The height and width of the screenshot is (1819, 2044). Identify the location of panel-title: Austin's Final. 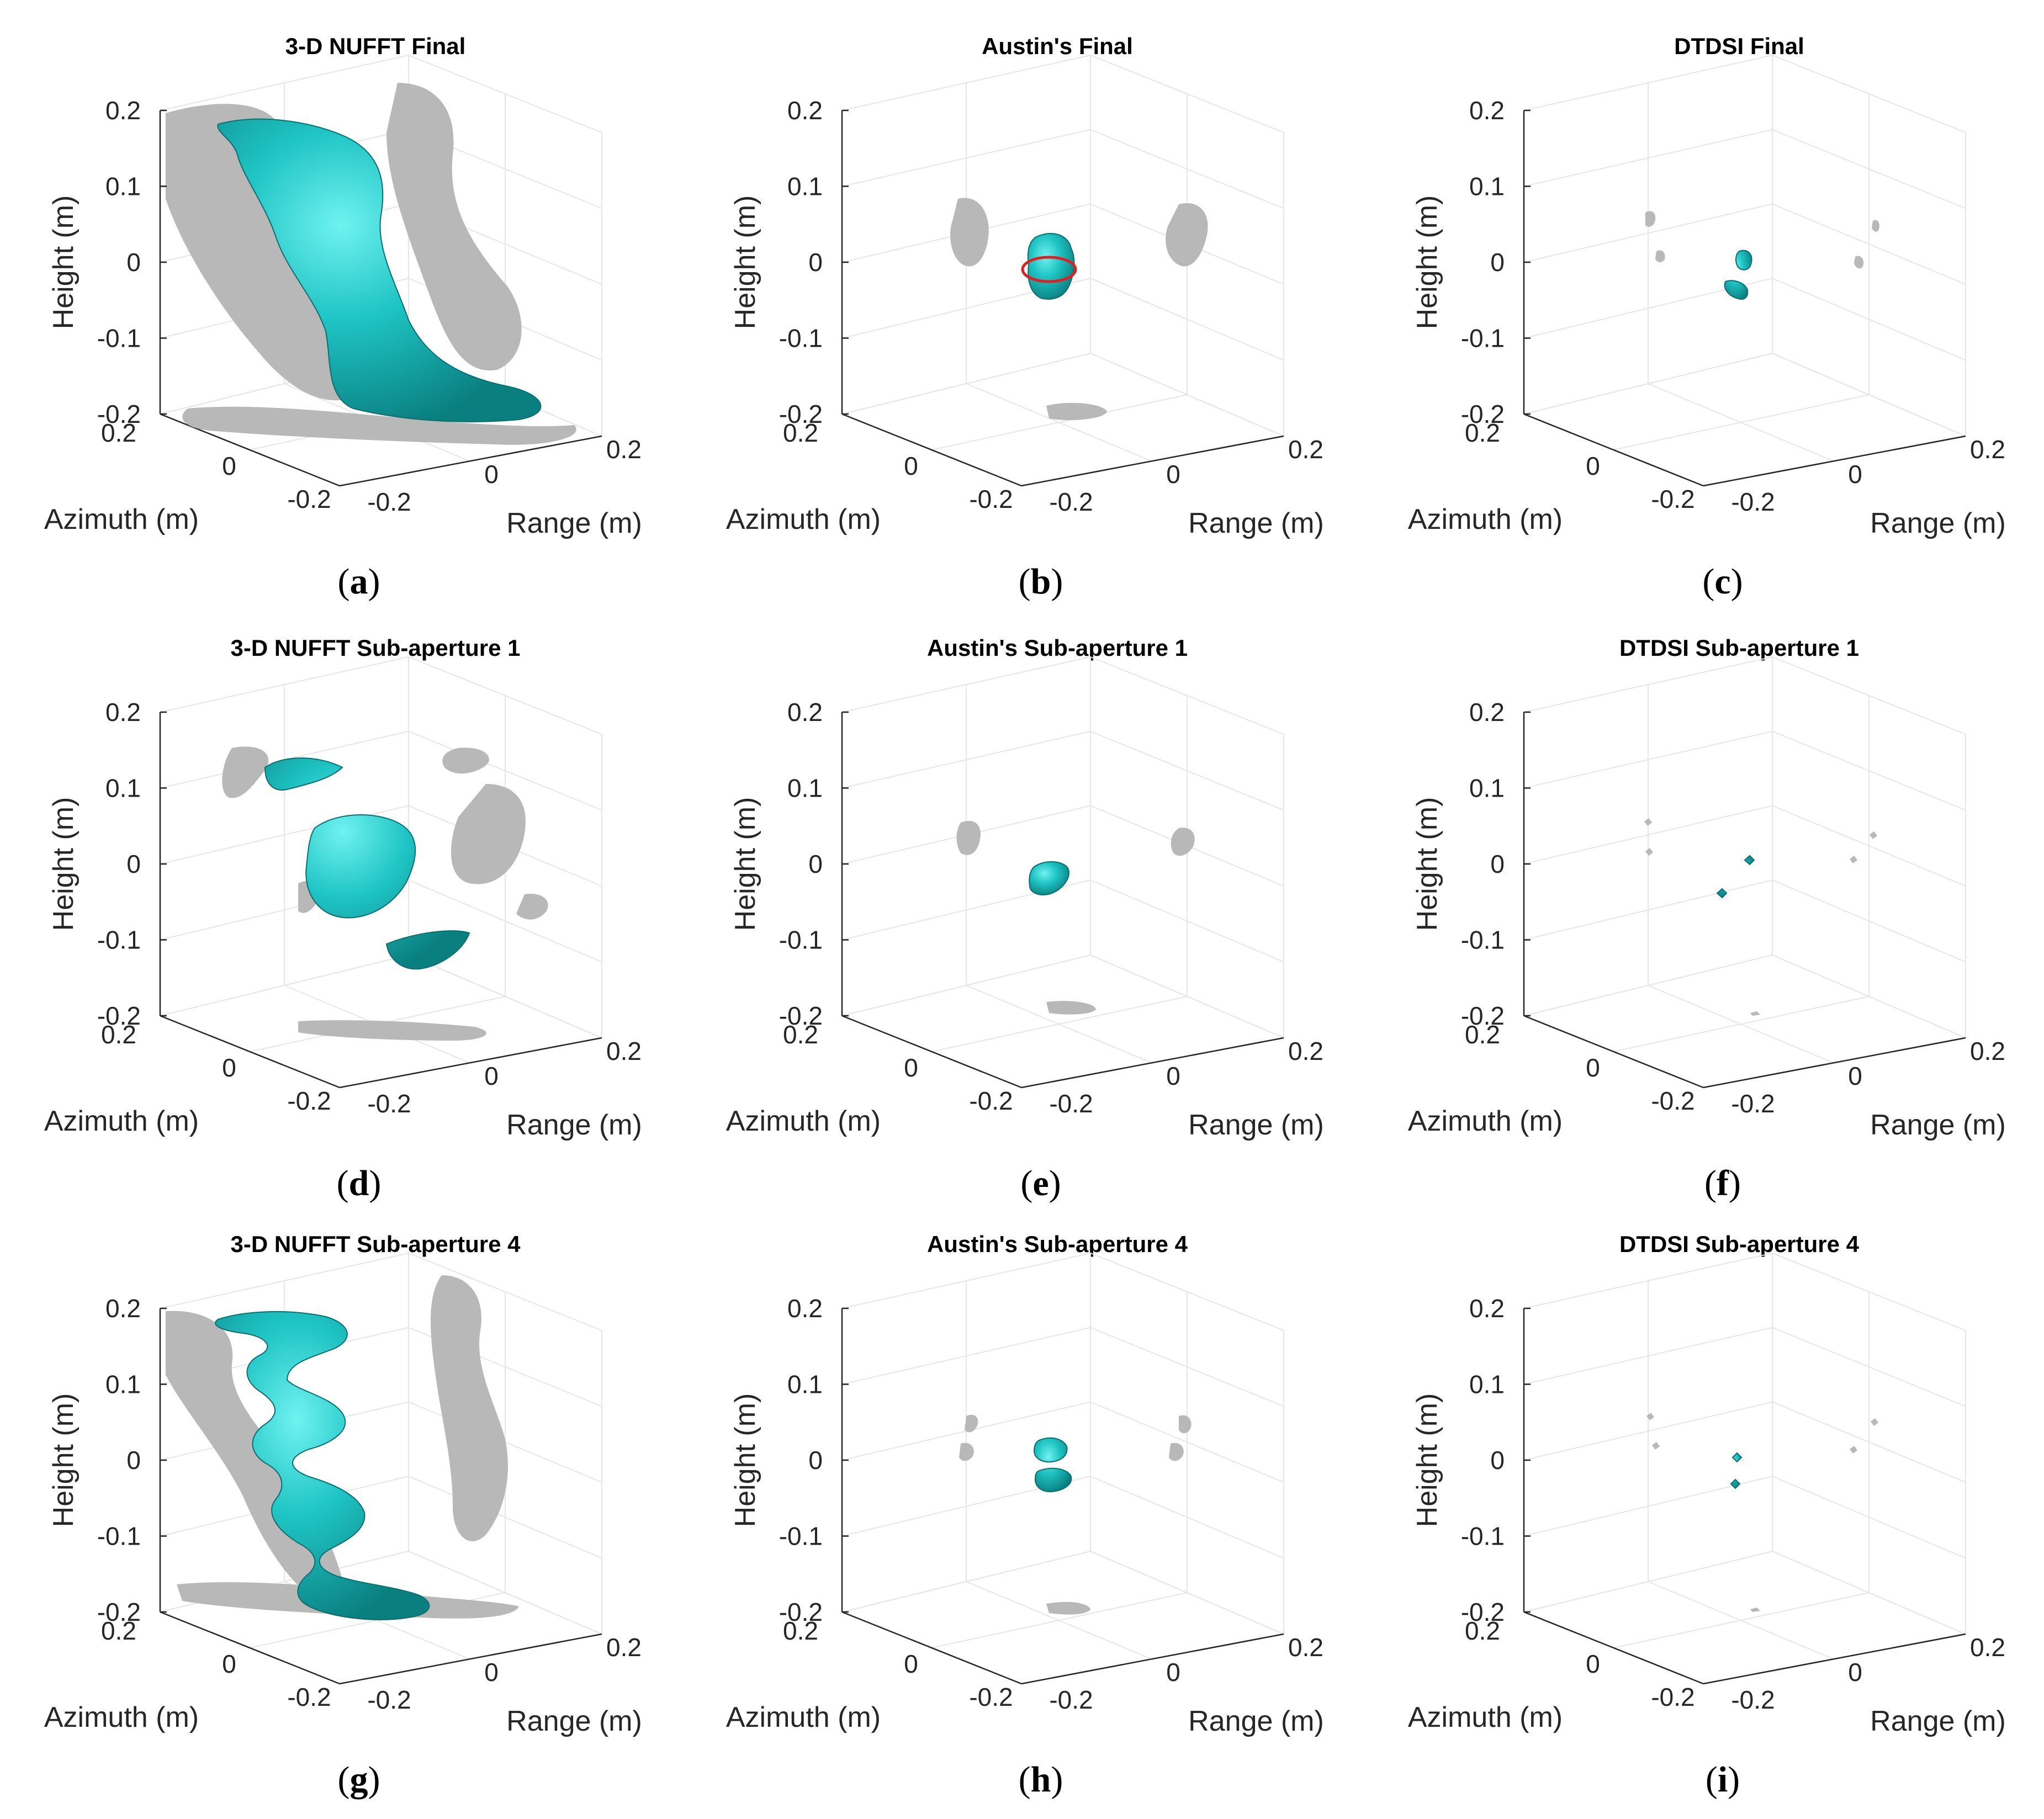
(1057, 46).